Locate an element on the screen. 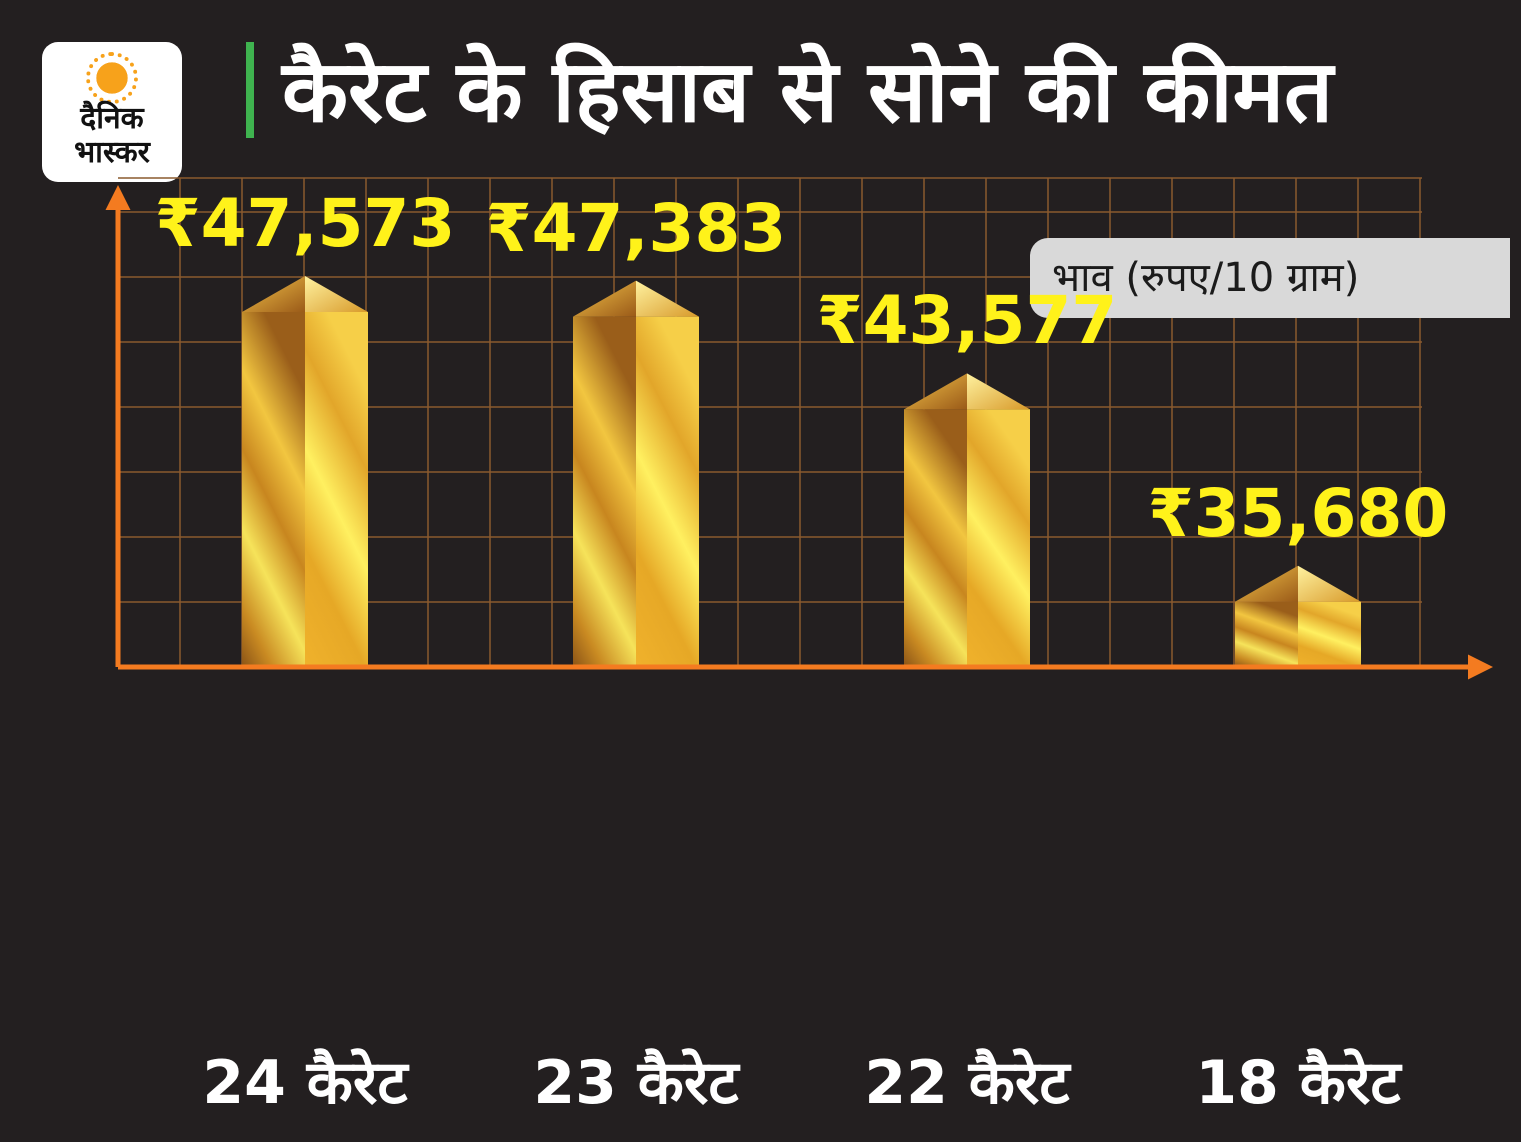  x-tick-label: 24 कैरेट is located at coordinates (305, 1083).